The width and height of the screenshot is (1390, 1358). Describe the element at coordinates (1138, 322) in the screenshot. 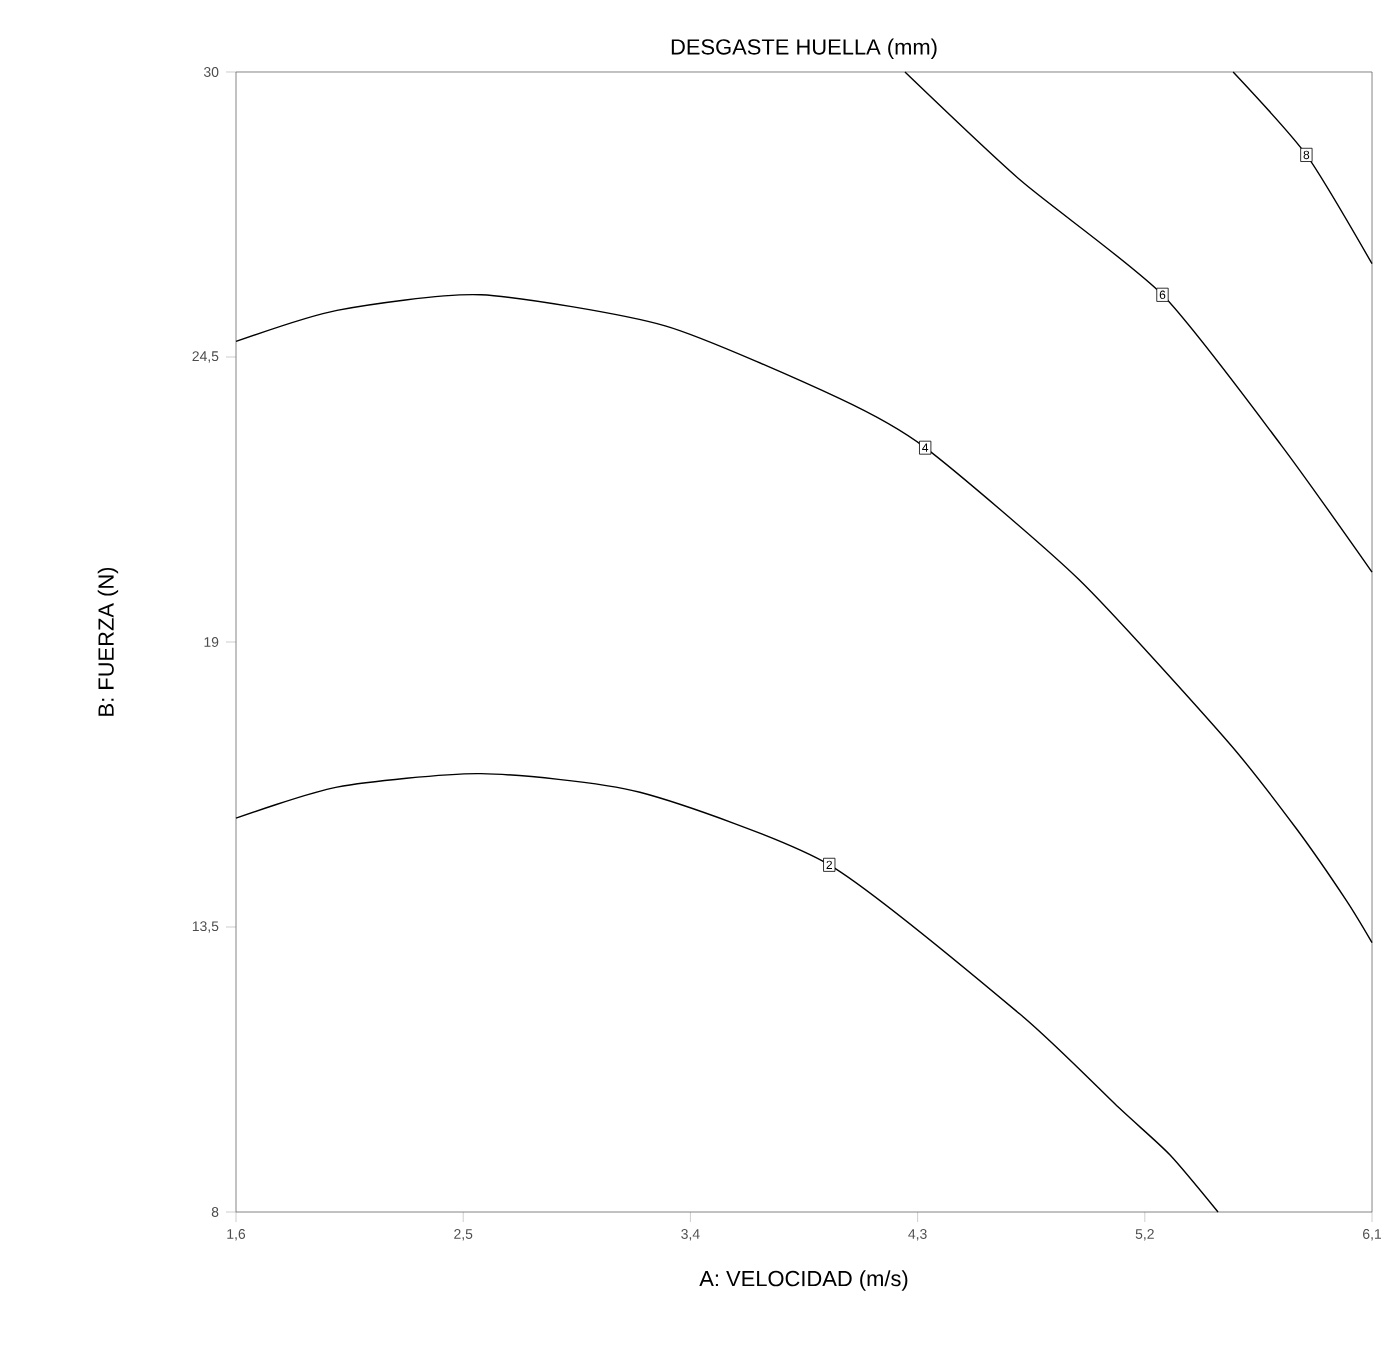

I see `line-series` at that location.